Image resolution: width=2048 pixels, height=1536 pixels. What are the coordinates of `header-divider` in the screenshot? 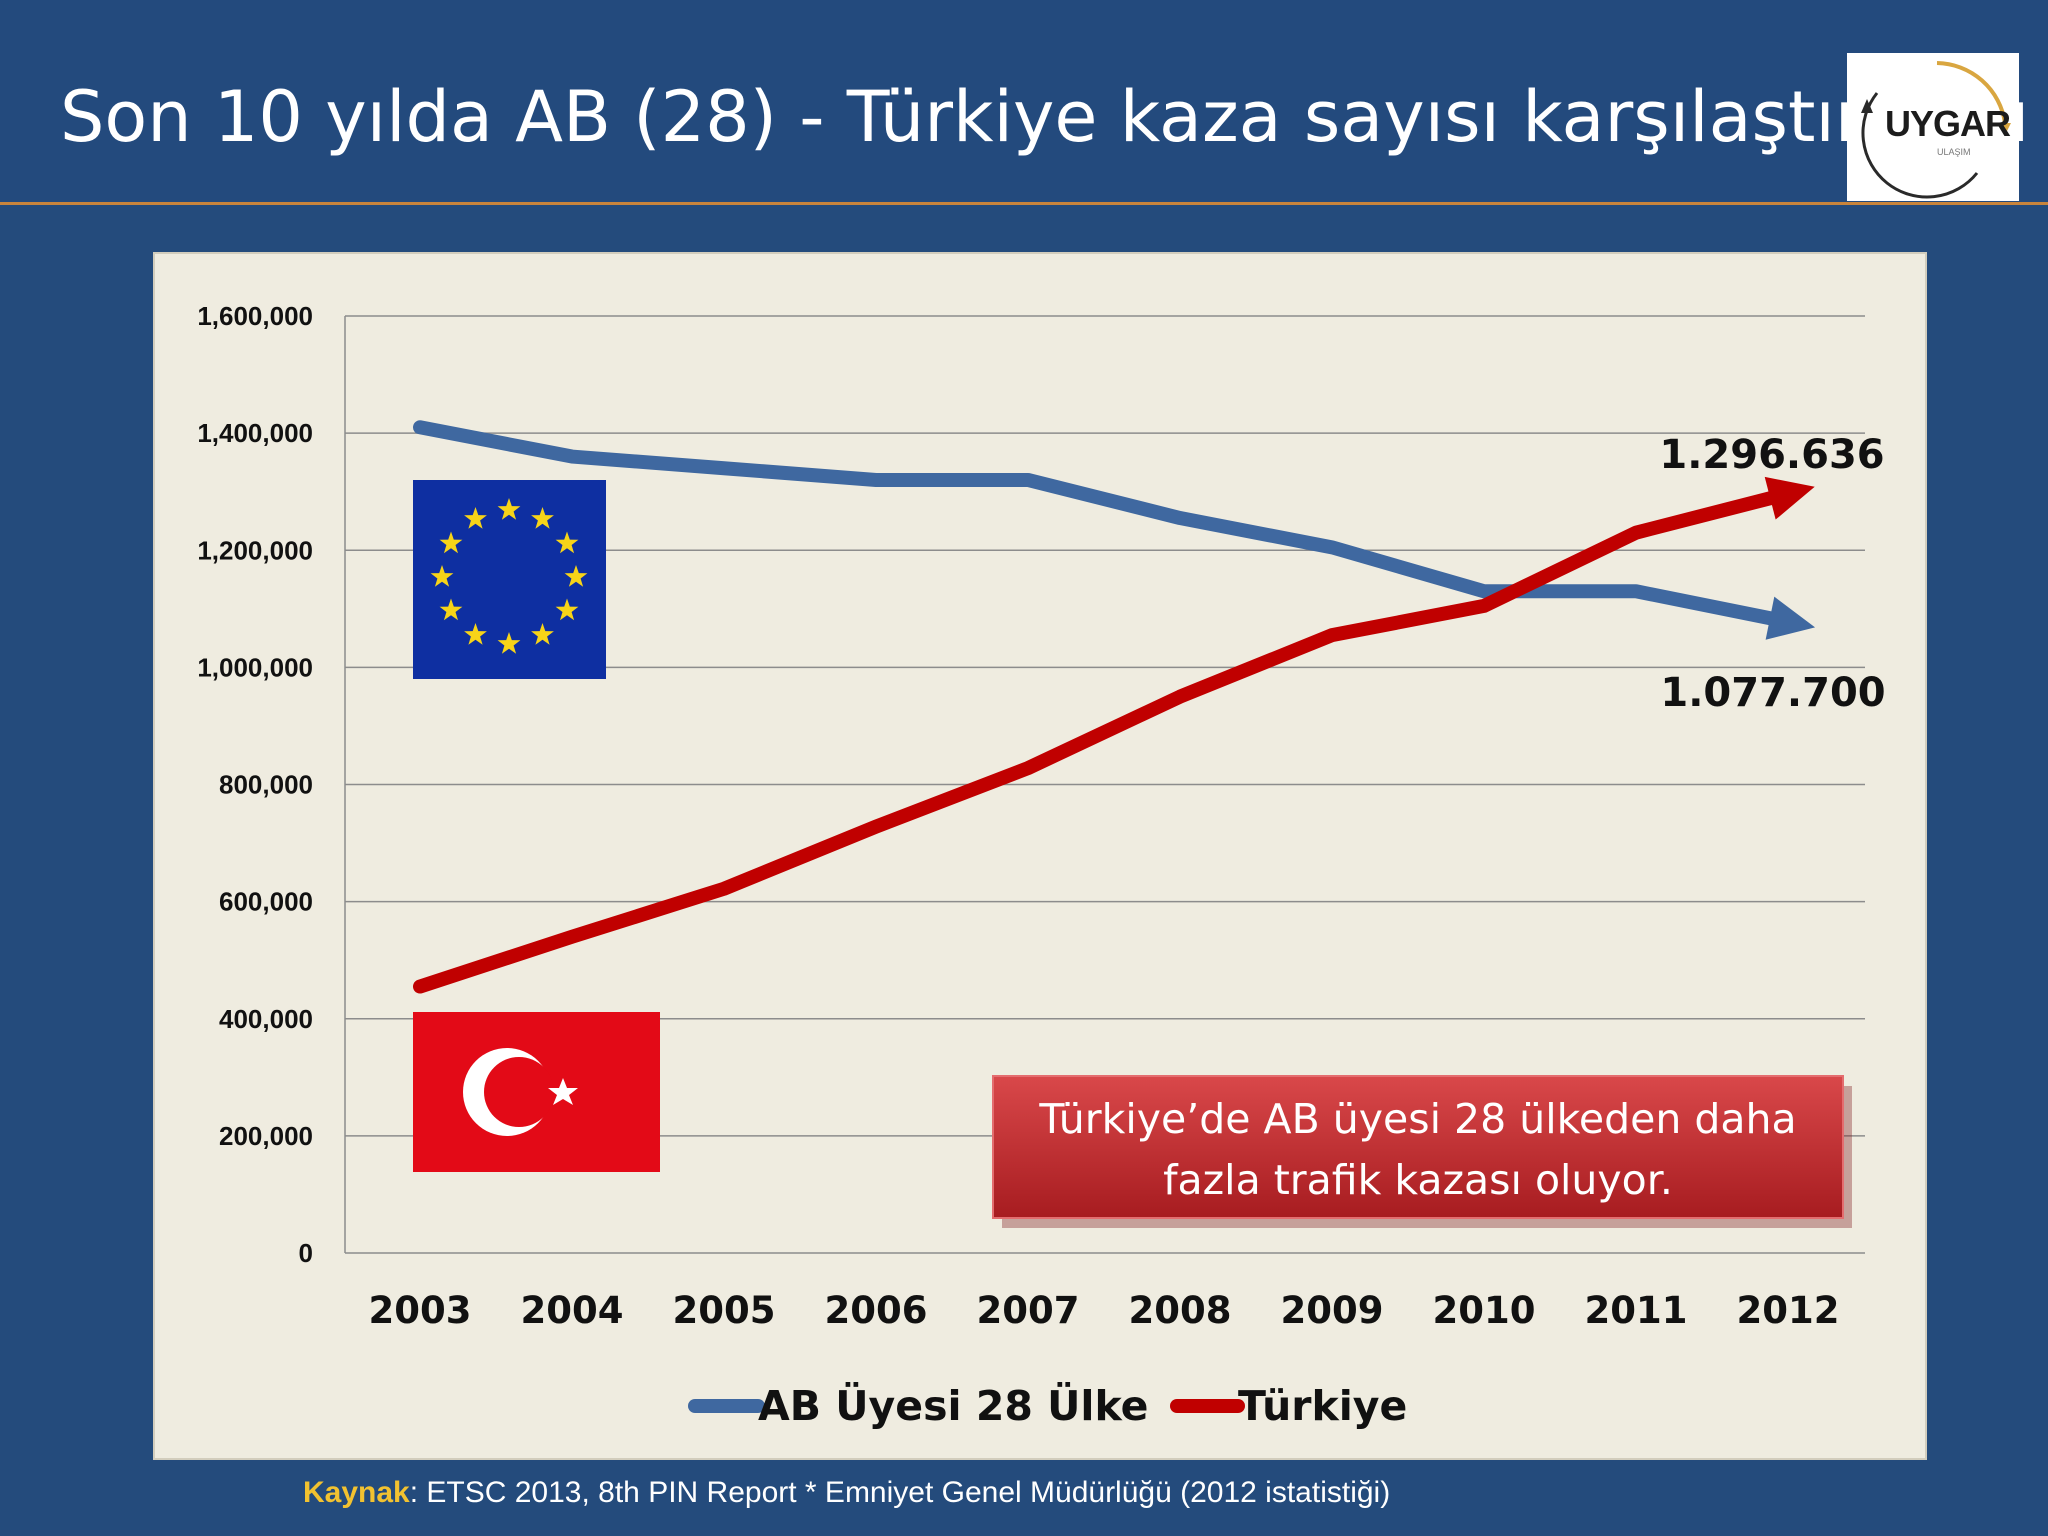 It's located at (1024, 203).